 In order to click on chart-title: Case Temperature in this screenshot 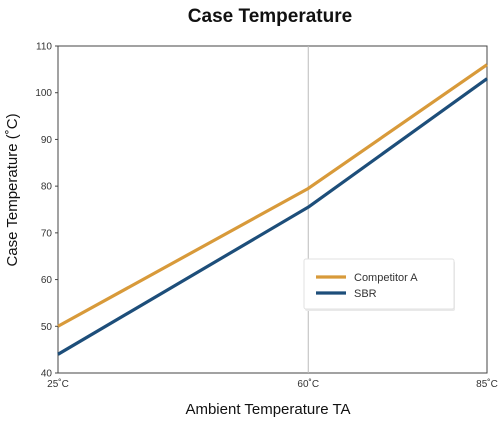, I will do `click(270, 16)`.